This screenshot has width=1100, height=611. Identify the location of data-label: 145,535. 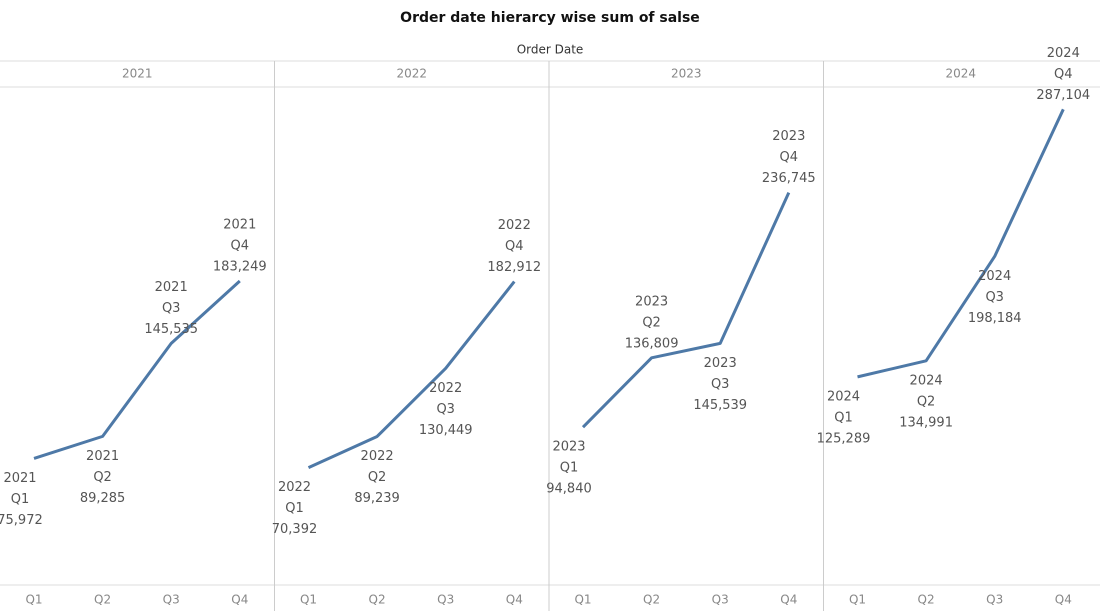
(171, 329).